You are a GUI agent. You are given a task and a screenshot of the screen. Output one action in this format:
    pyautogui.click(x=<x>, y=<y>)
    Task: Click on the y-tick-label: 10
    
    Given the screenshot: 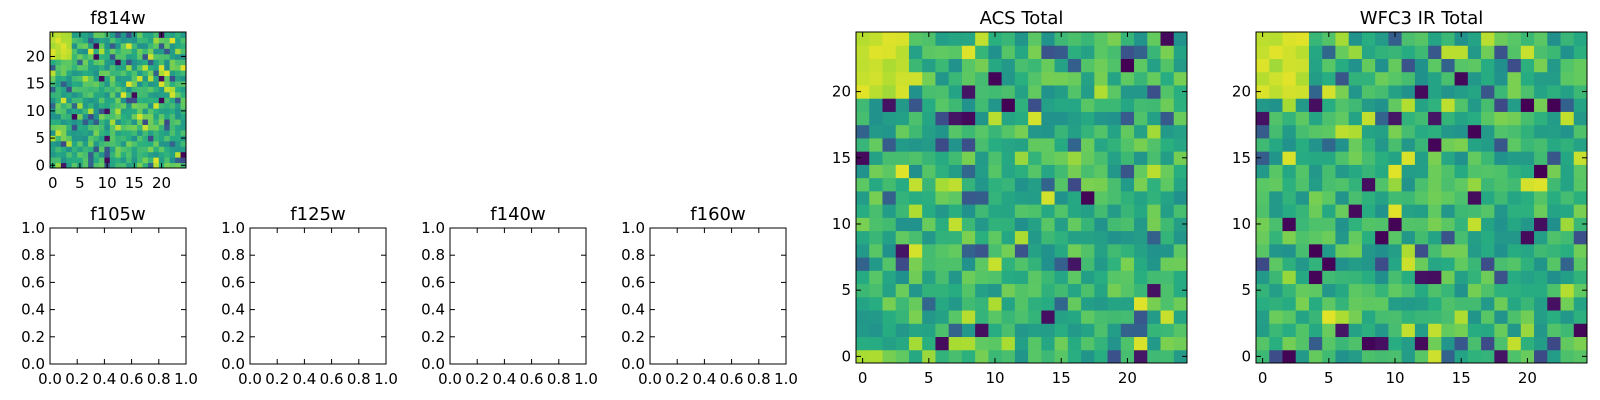 What is the action you would take?
    pyautogui.click(x=35, y=111)
    